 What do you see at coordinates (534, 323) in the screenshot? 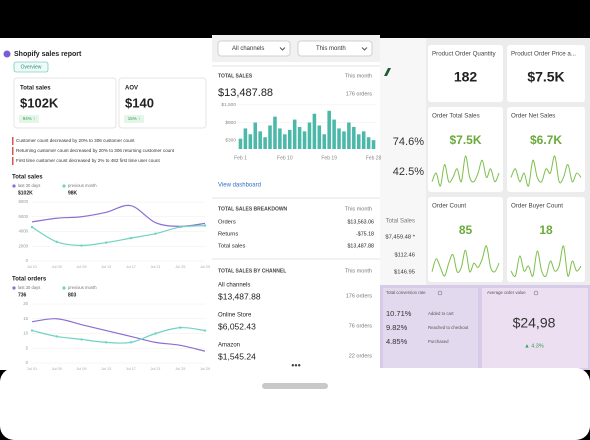
I see `aov-value: $24,98` at bounding box center [534, 323].